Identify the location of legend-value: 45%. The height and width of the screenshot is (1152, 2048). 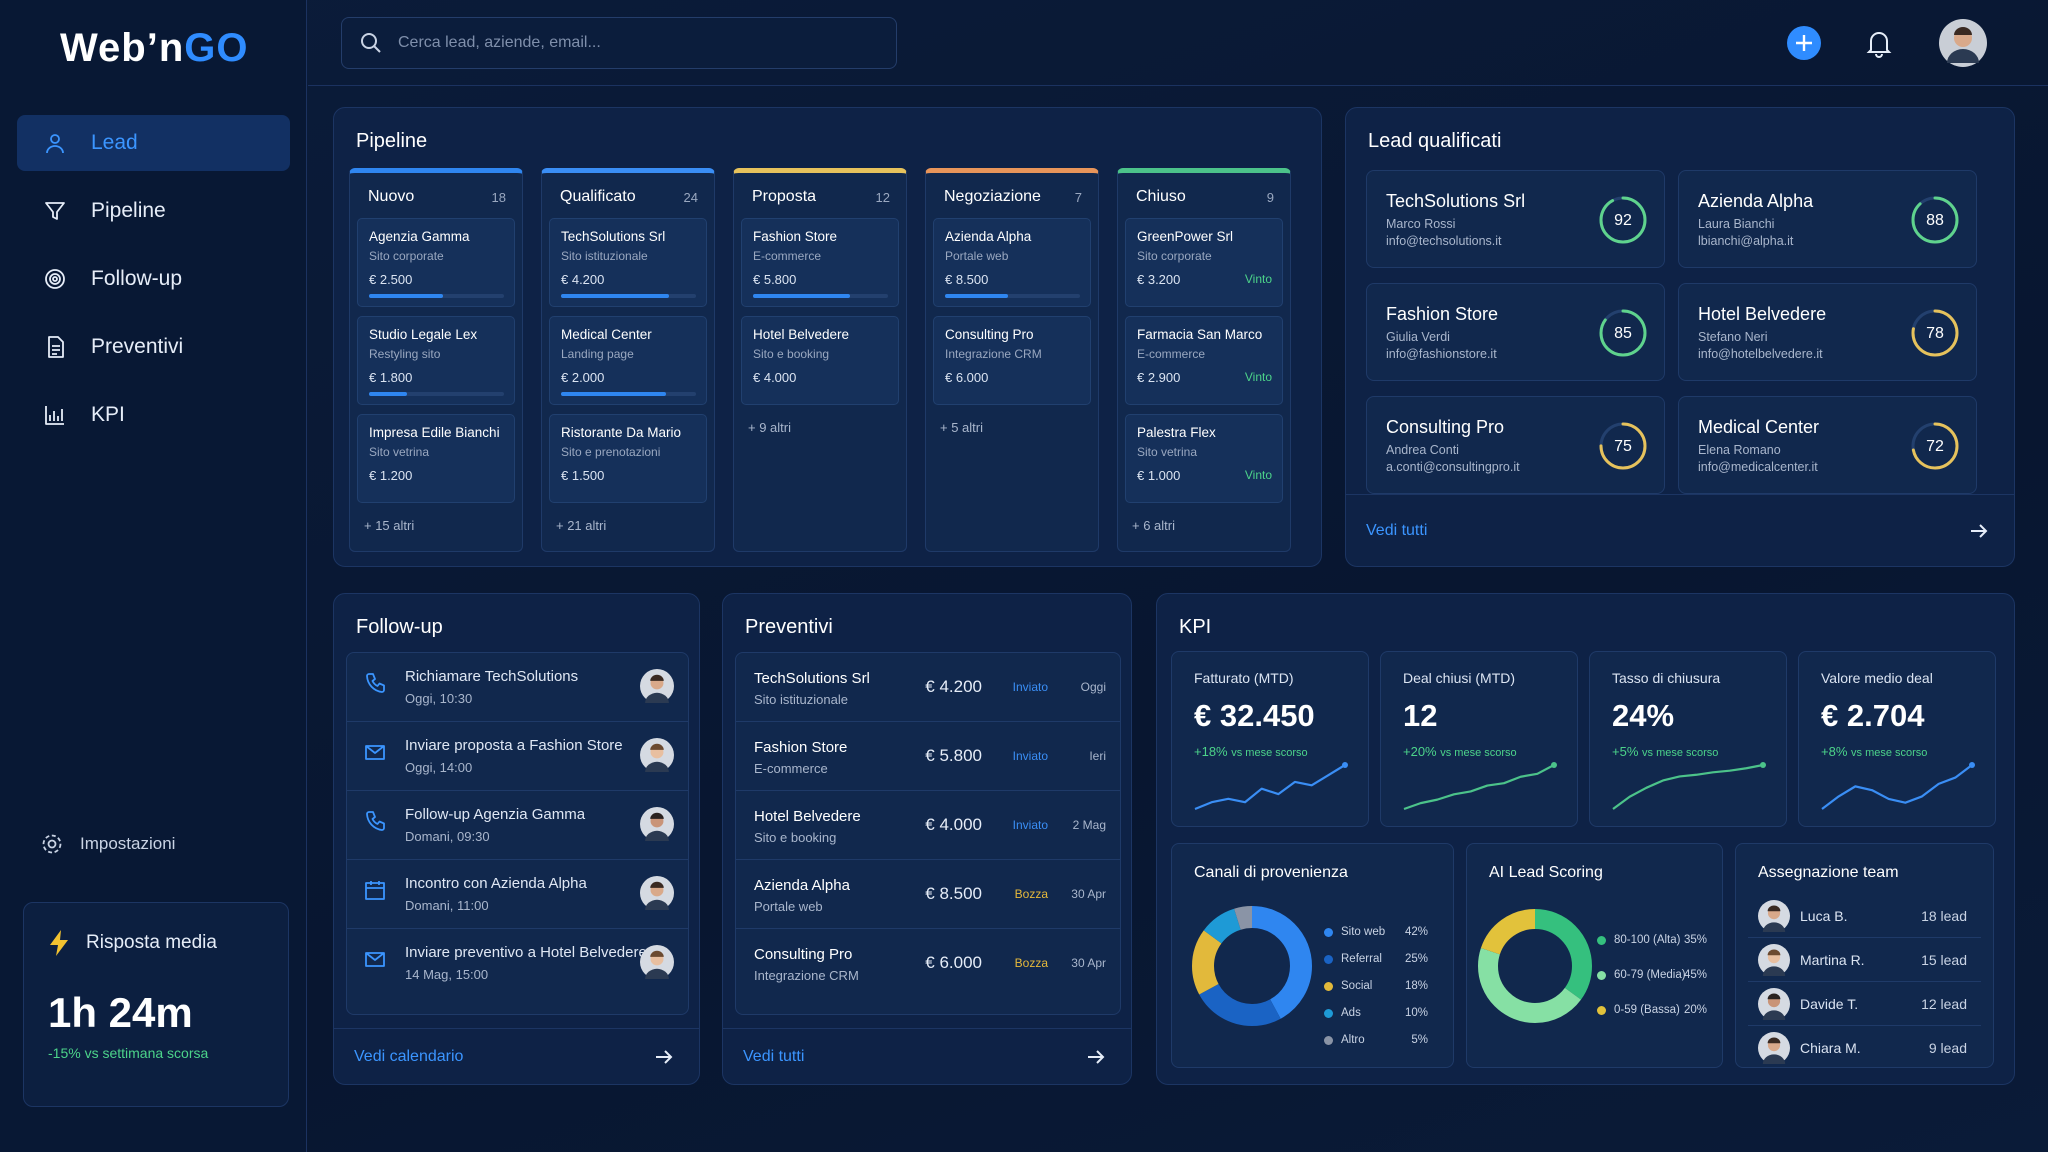
(1695, 975).